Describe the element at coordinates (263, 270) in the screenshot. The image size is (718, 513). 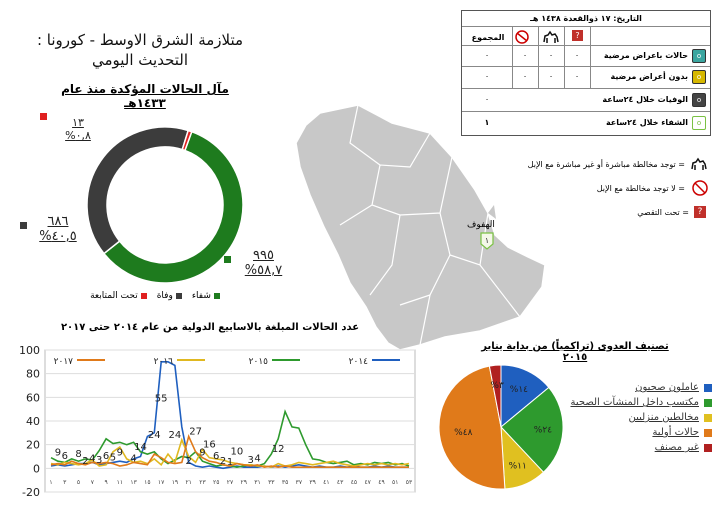
I see `donut-label-pct: %٥٨,٧` at that location.